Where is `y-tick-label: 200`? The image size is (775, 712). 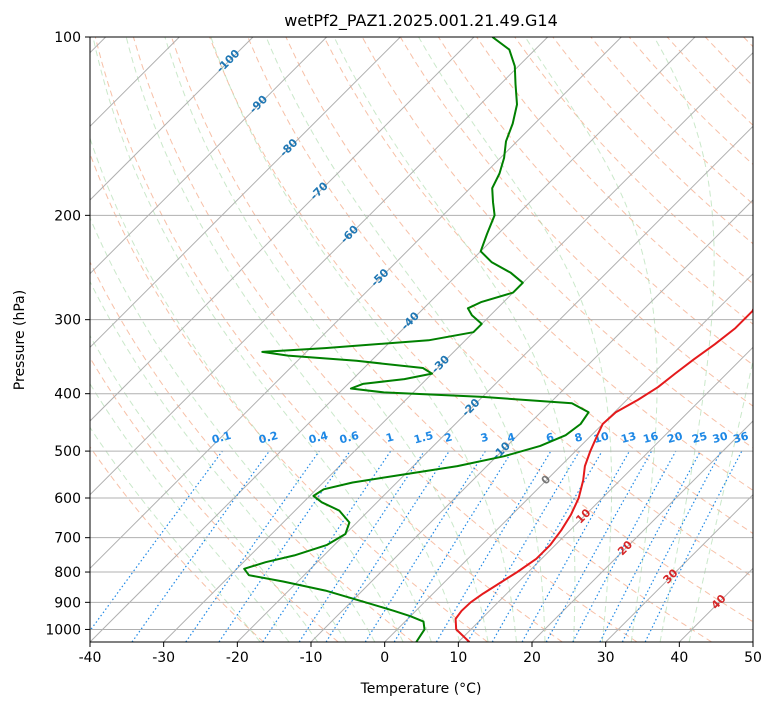 y-tick-label: 200 is located at coordinates (67, 216).